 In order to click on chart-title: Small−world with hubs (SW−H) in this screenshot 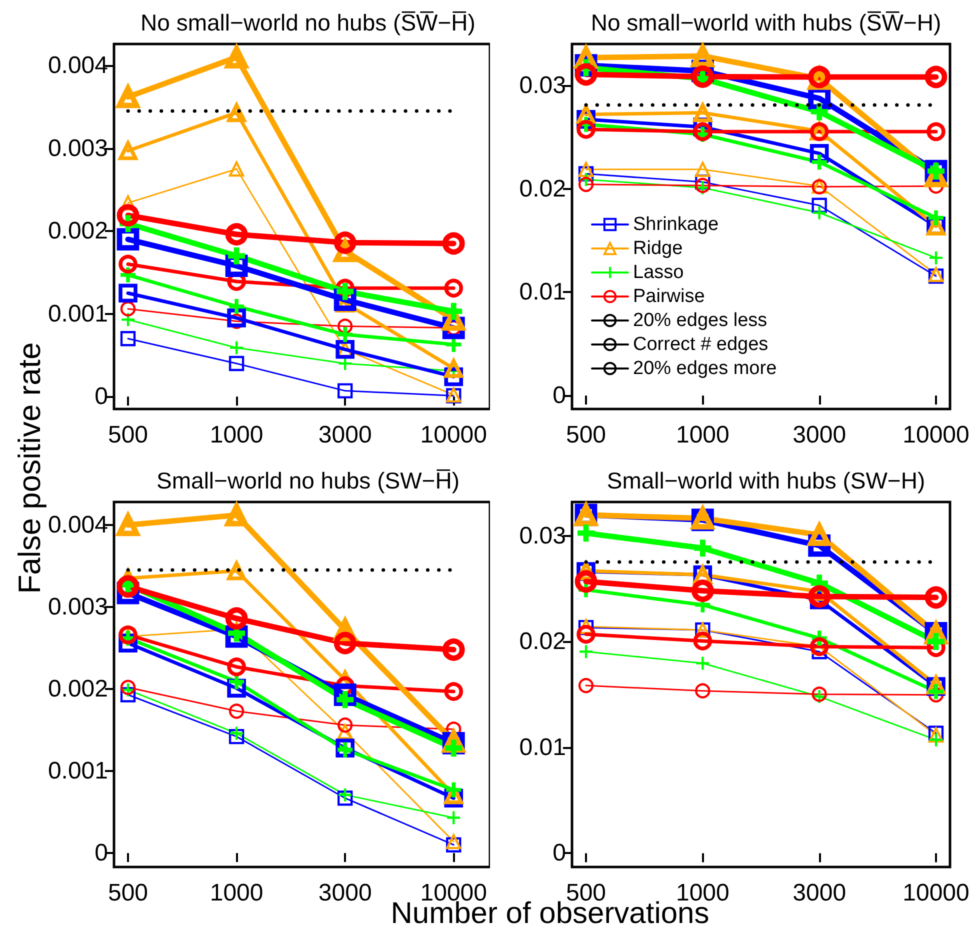, I will do `click(766, 481)`.